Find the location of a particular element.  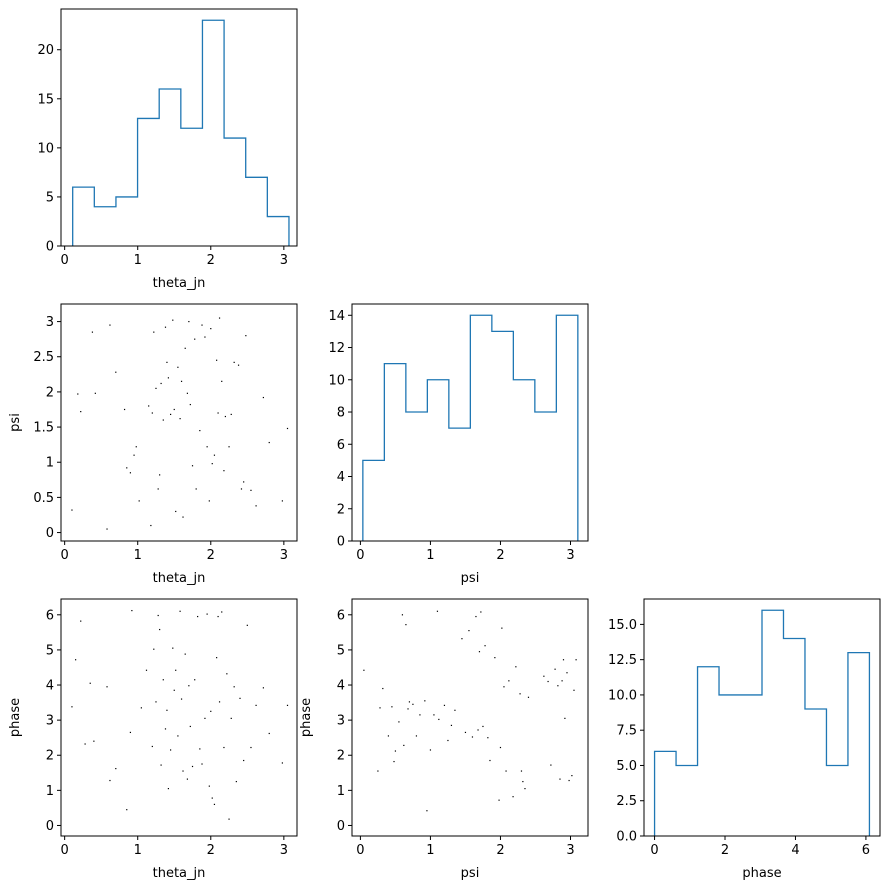

y-tick-label: 8 is located at coordinates (341, 413).